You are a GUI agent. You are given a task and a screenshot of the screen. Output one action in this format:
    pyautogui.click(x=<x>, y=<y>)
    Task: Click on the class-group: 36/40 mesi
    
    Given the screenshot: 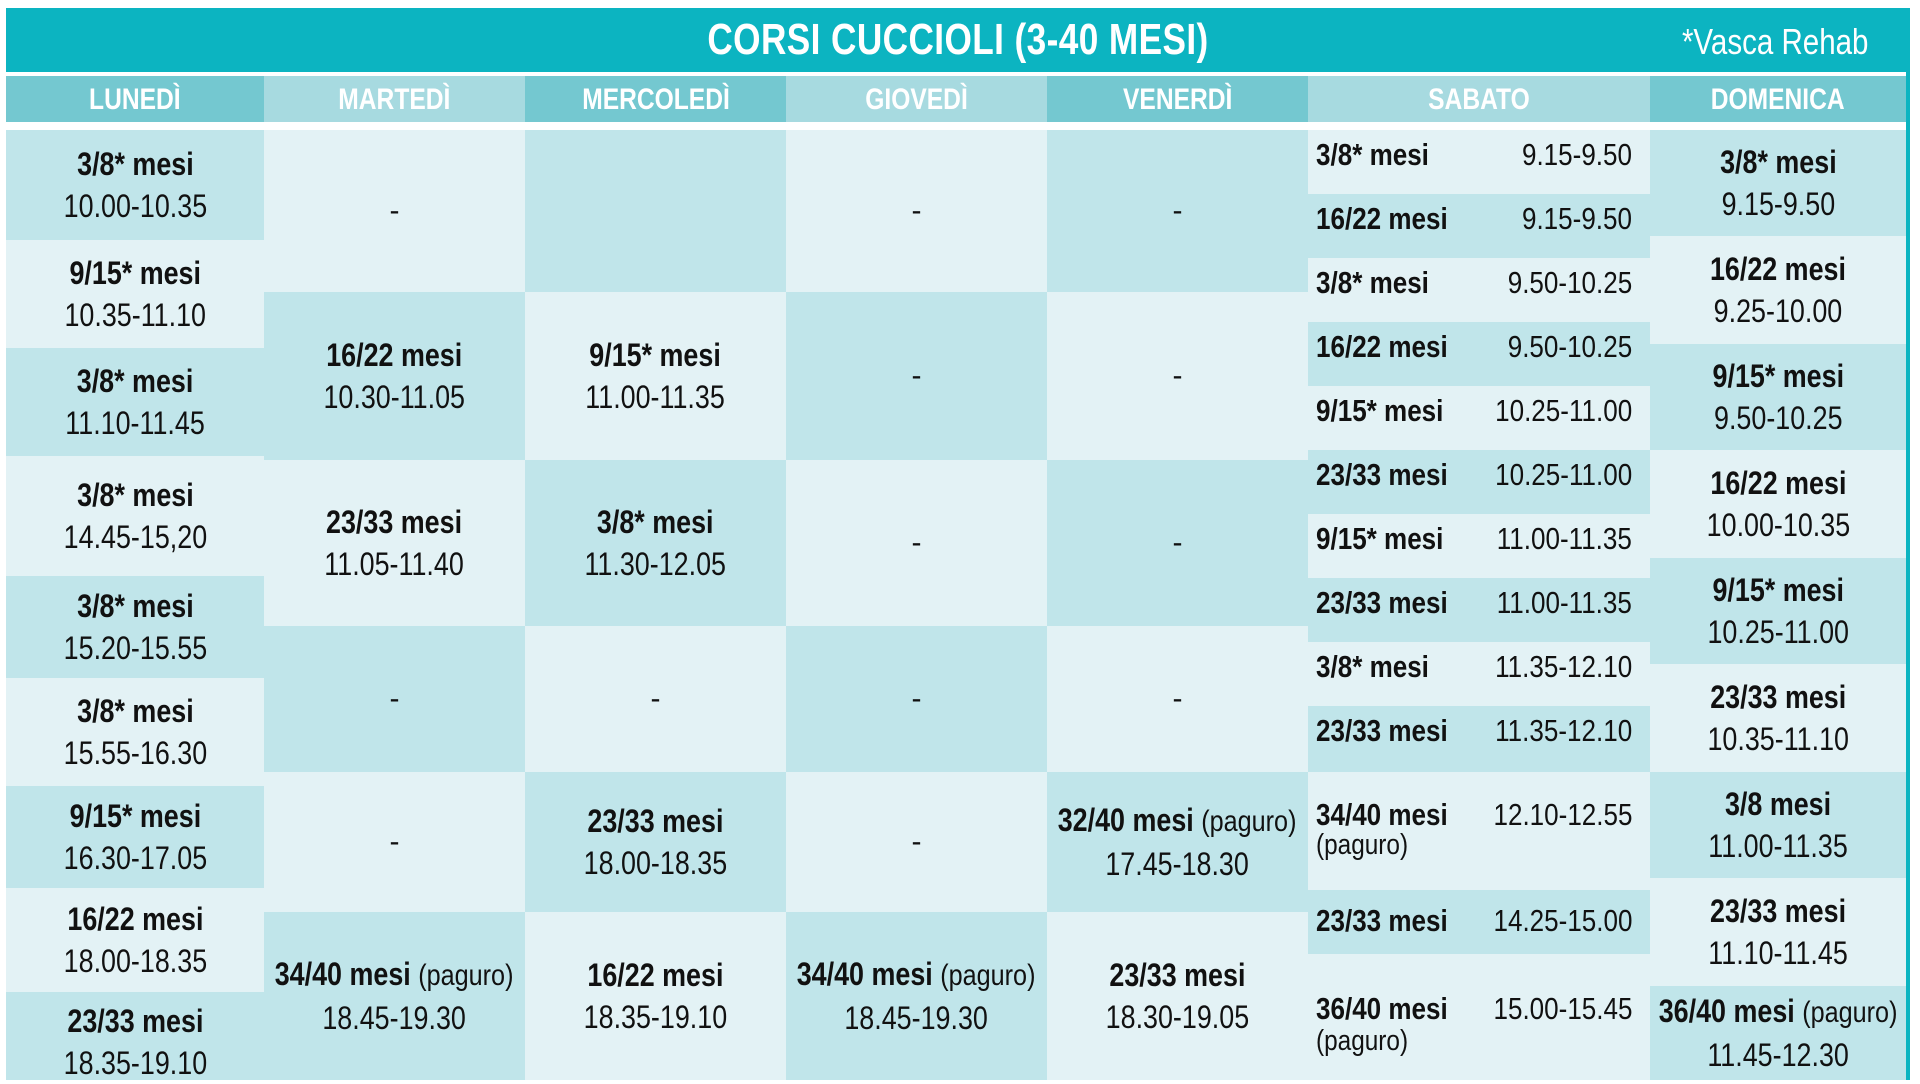 What is the action you would take?
    pyautogui.click(x=1382, y=1008)
    